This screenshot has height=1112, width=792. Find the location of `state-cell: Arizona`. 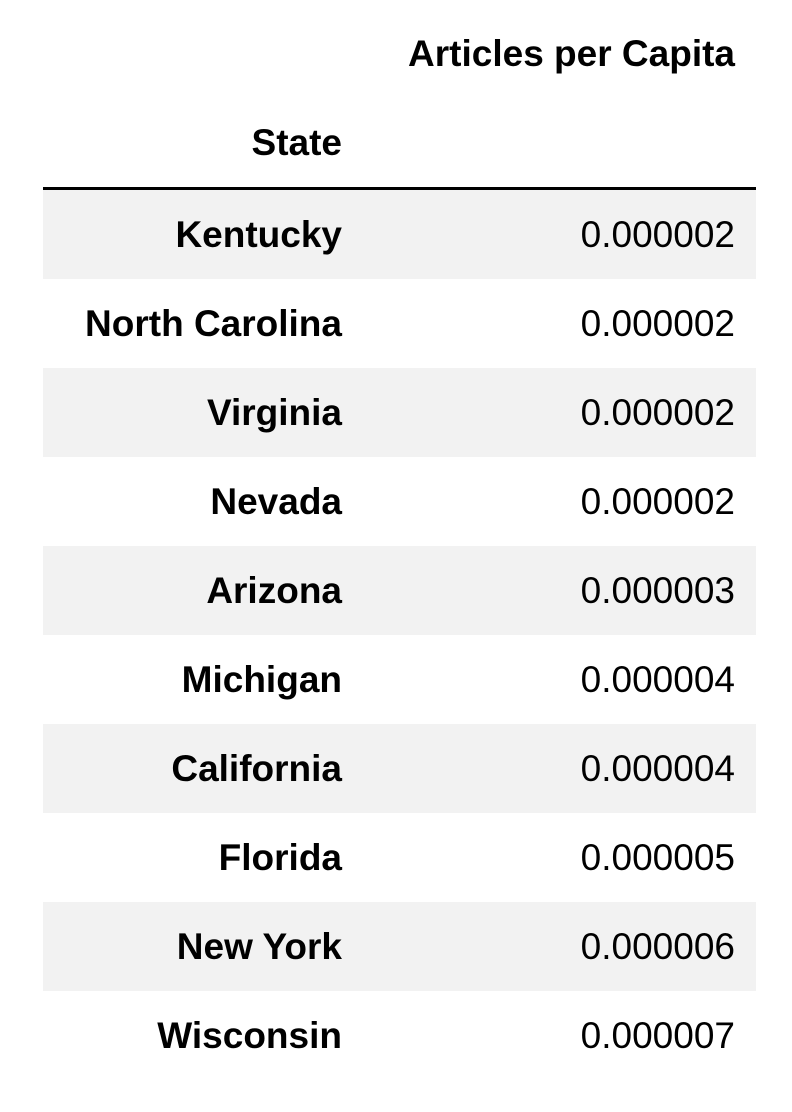

state-cell: Arizona is located at coordinates (203, 590).